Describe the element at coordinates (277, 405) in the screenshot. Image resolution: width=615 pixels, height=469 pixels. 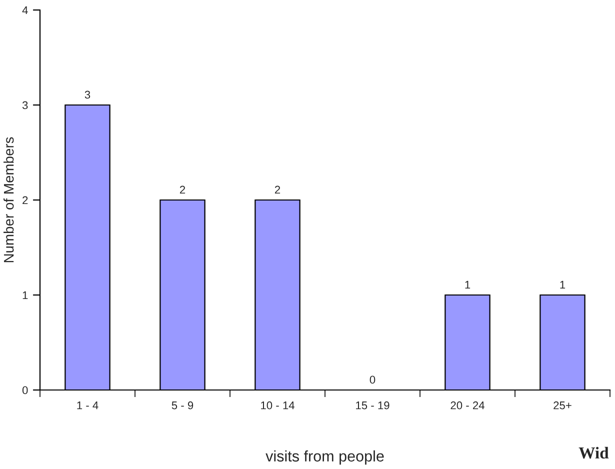
I see `x-tick-label: 10 - 14` at that location.